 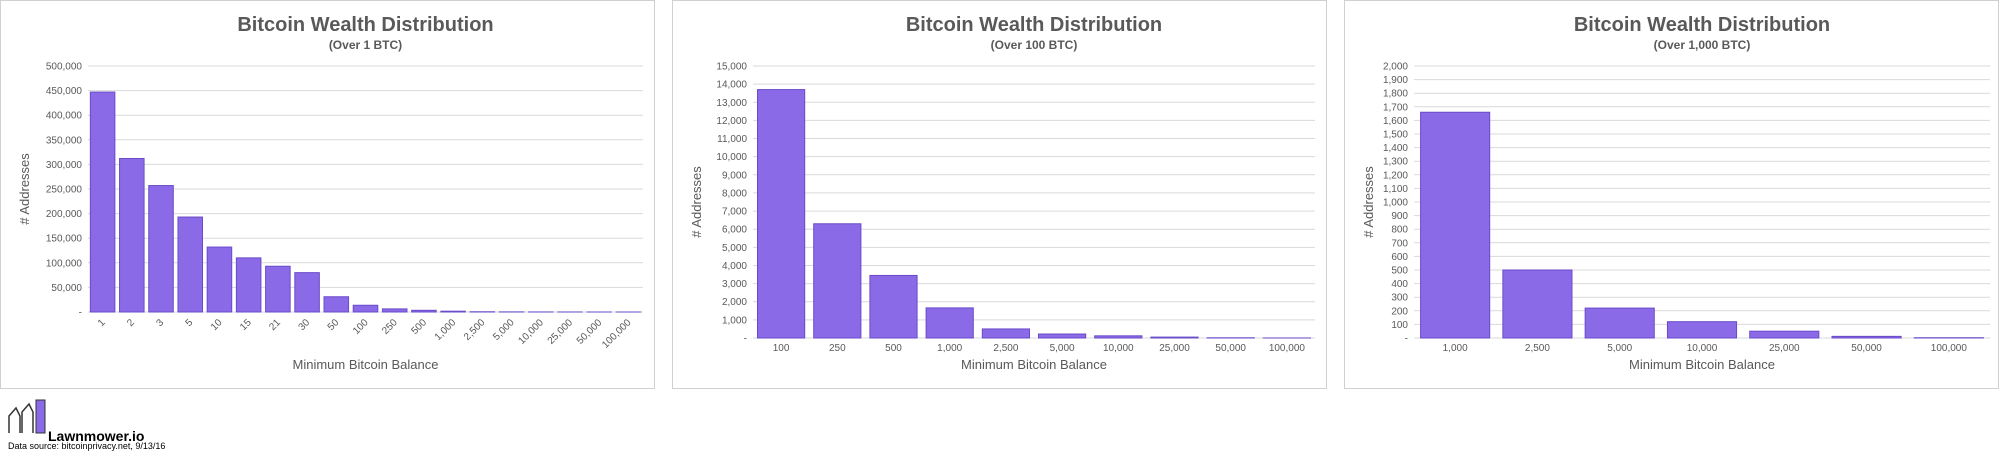 What do you see at coordinates (731, 157) in the screenshot?
I see `y-tick-label: 10,000` at bounding box center [731, 157].